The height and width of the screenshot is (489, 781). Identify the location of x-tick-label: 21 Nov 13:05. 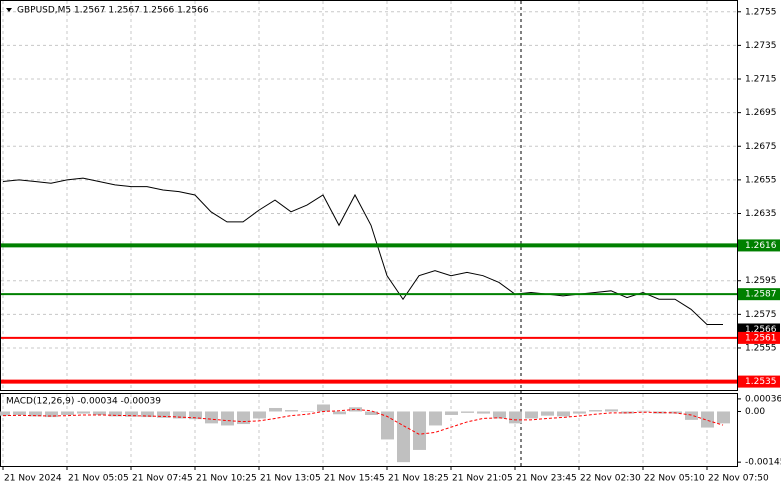
(290, 479).